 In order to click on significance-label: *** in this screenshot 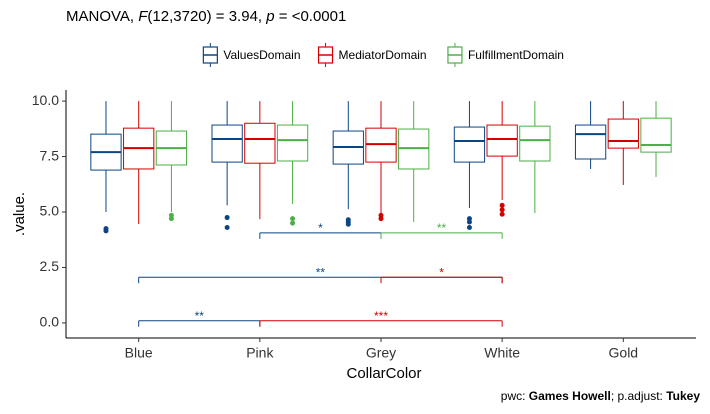, I will do `click(381, 316)`.